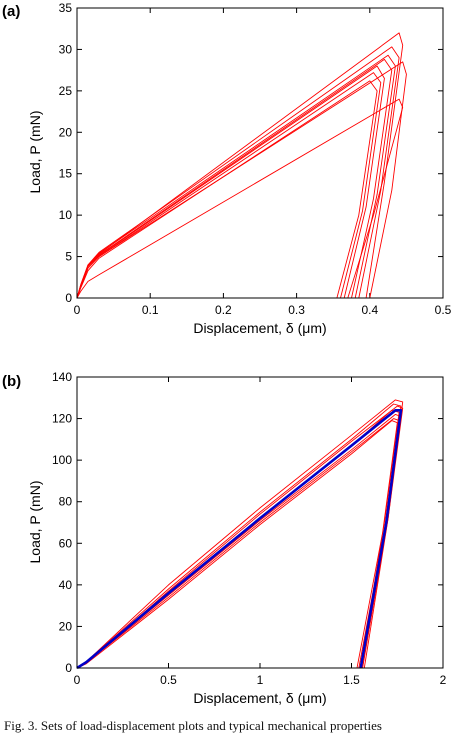 The width and height of the screenshot is (474, 734). Describe the element at coordinates (68, 298) in the screenshot. I see `panel-a-y-tick-label: 0` at that location.